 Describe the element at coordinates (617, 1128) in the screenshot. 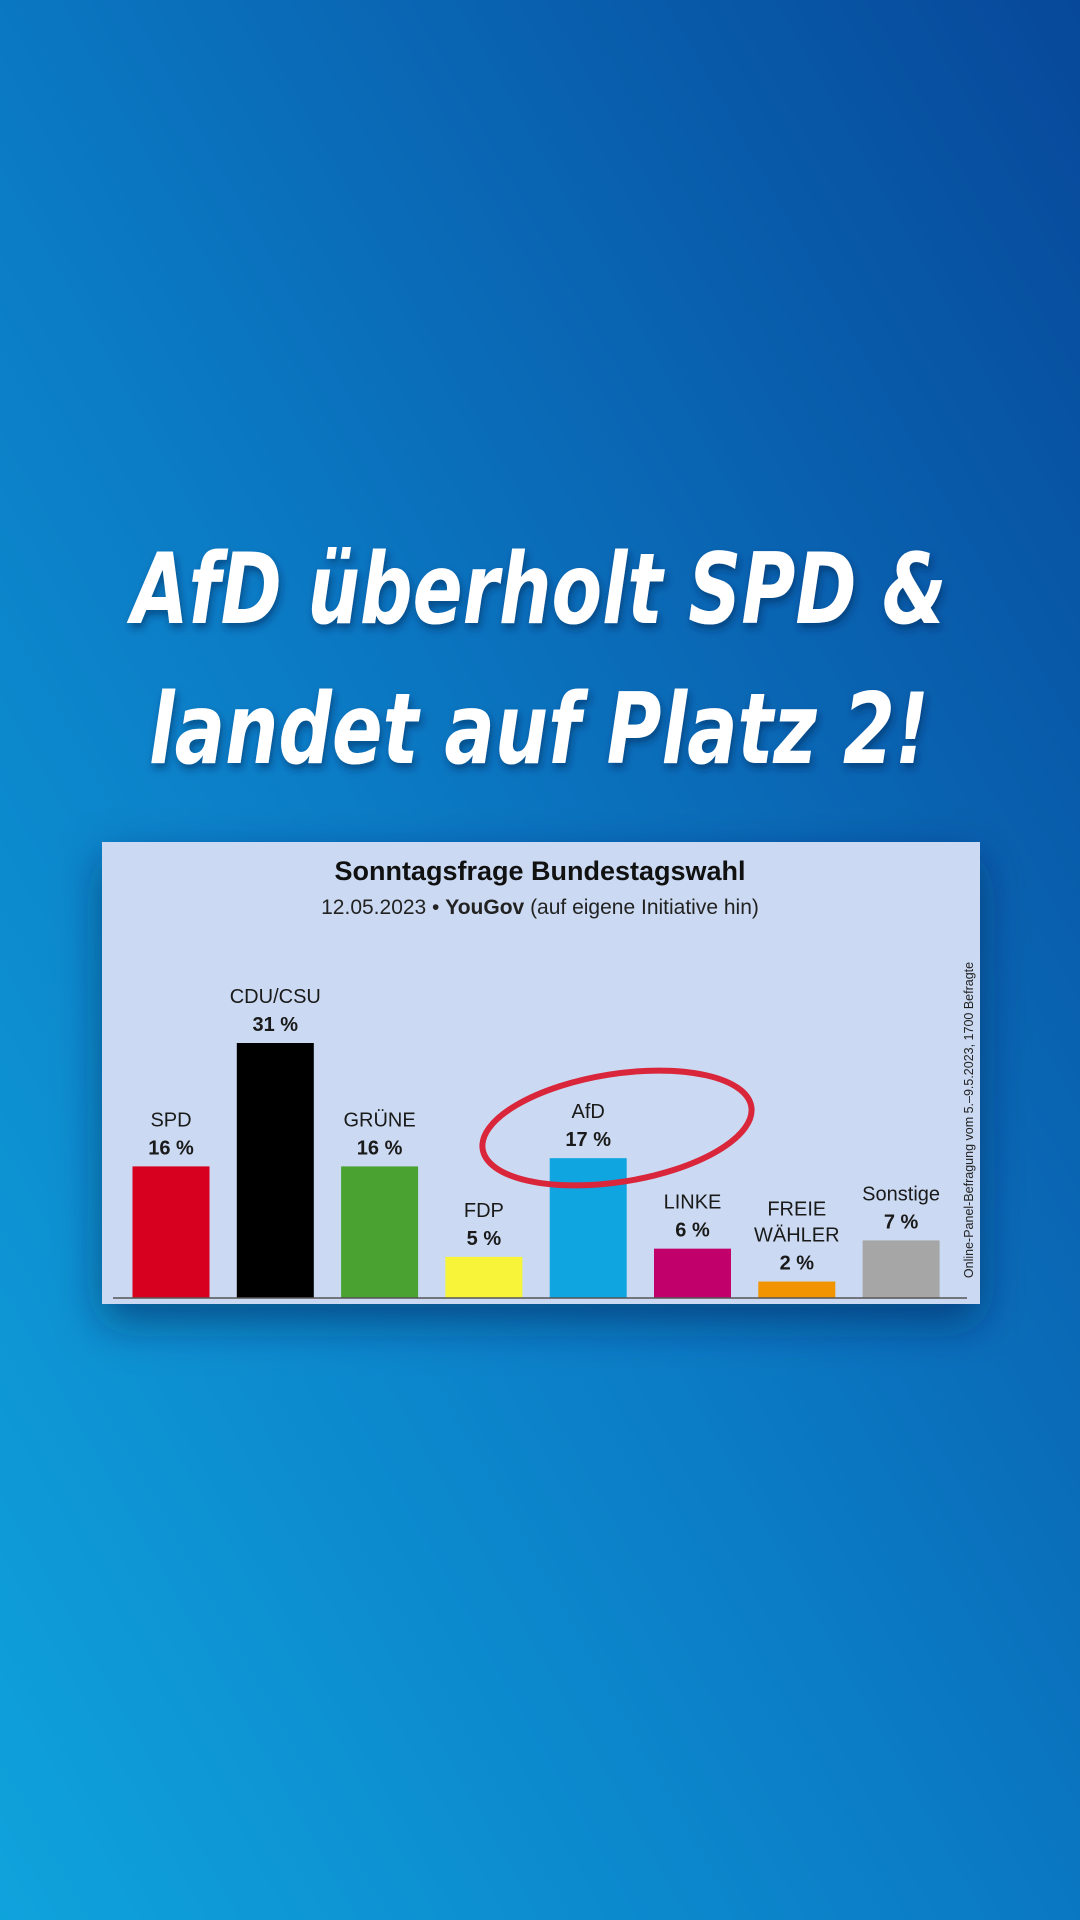

I see `highlight-circle` at that location.